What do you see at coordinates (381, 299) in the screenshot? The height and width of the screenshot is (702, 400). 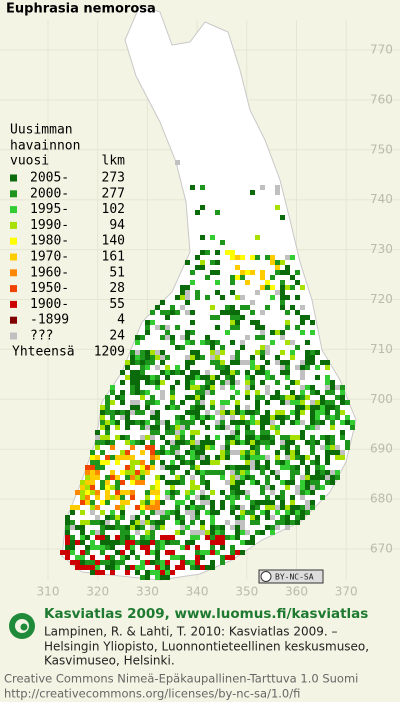 I see `y-label: 720` at bounding box center [381, 299].